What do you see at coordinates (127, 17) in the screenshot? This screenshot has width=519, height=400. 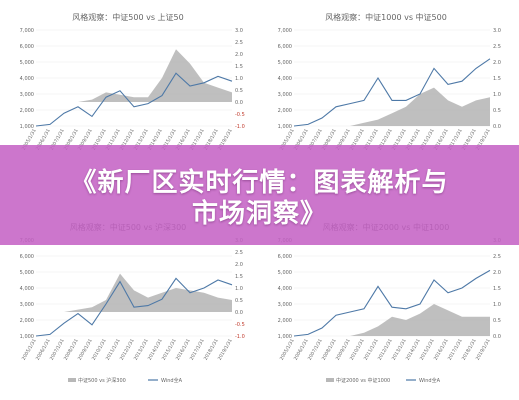 I see `chart-title: 风格观察：中证500 vs 上证50` at bounding box center [127, 17].